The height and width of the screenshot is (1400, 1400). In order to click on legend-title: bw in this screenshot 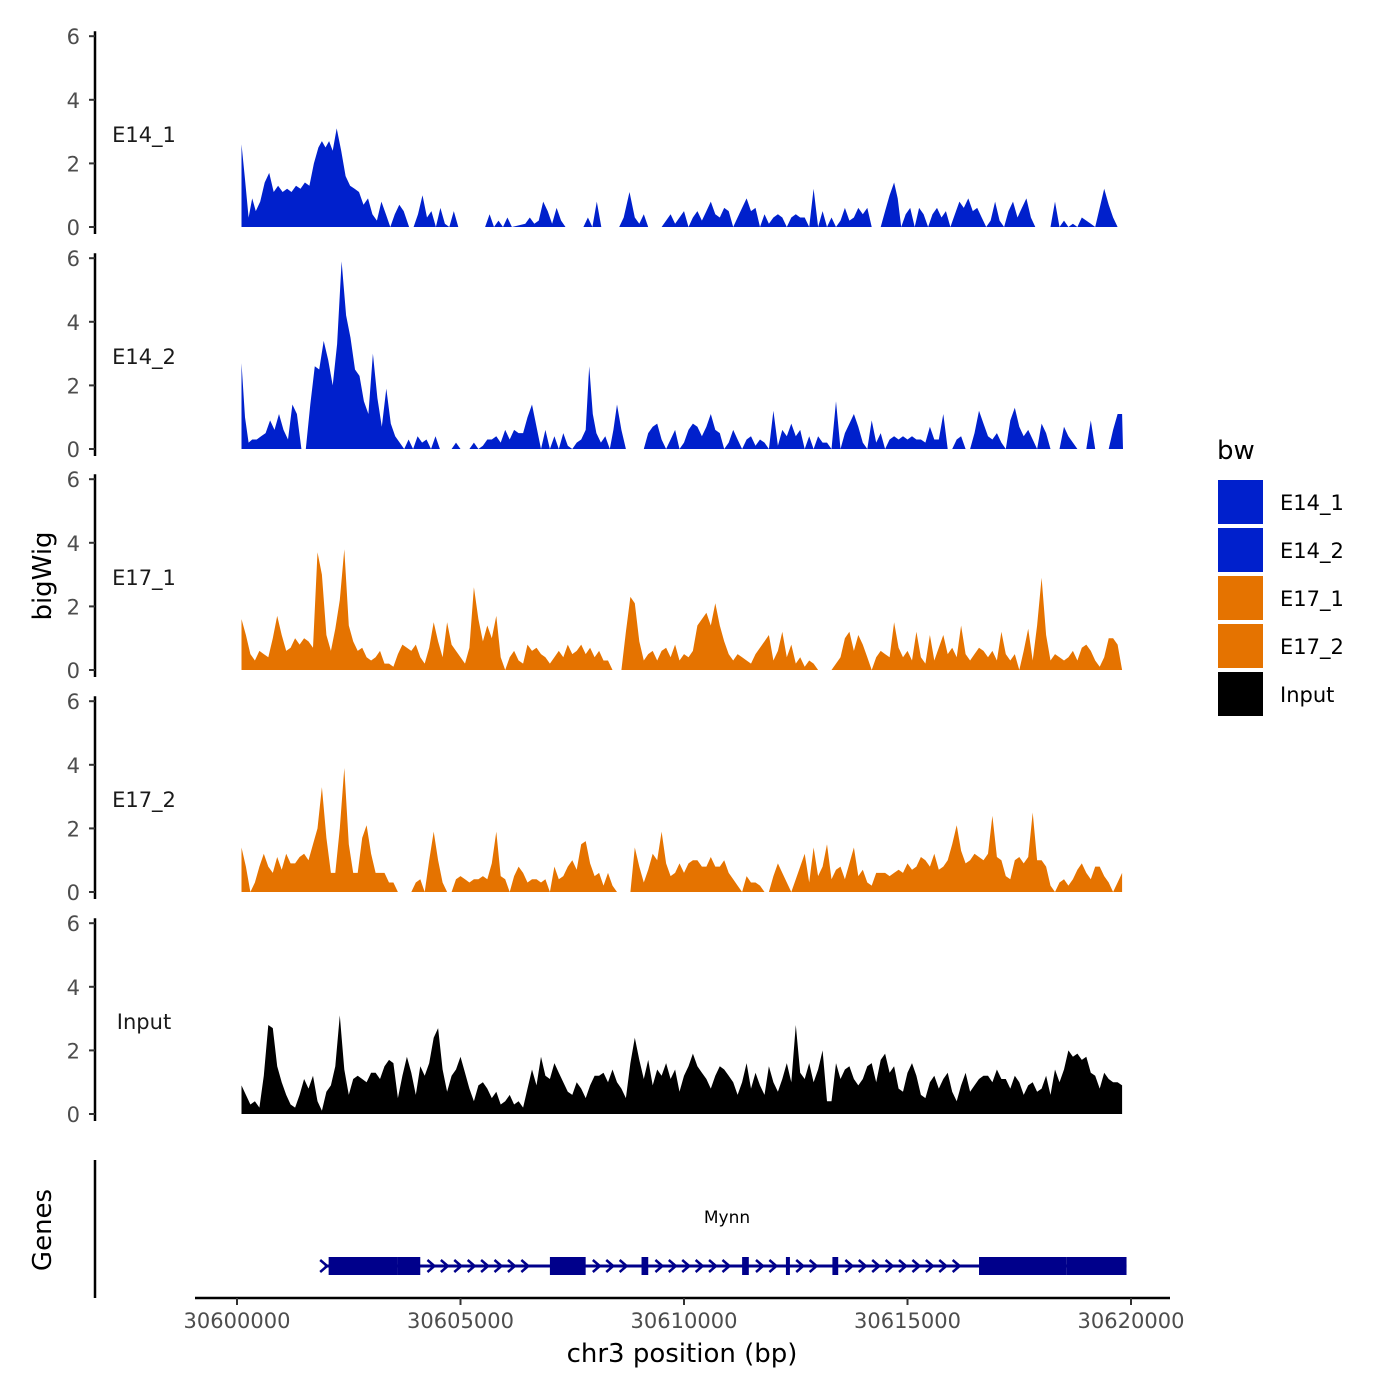, I will do `click(1236, 451)`.